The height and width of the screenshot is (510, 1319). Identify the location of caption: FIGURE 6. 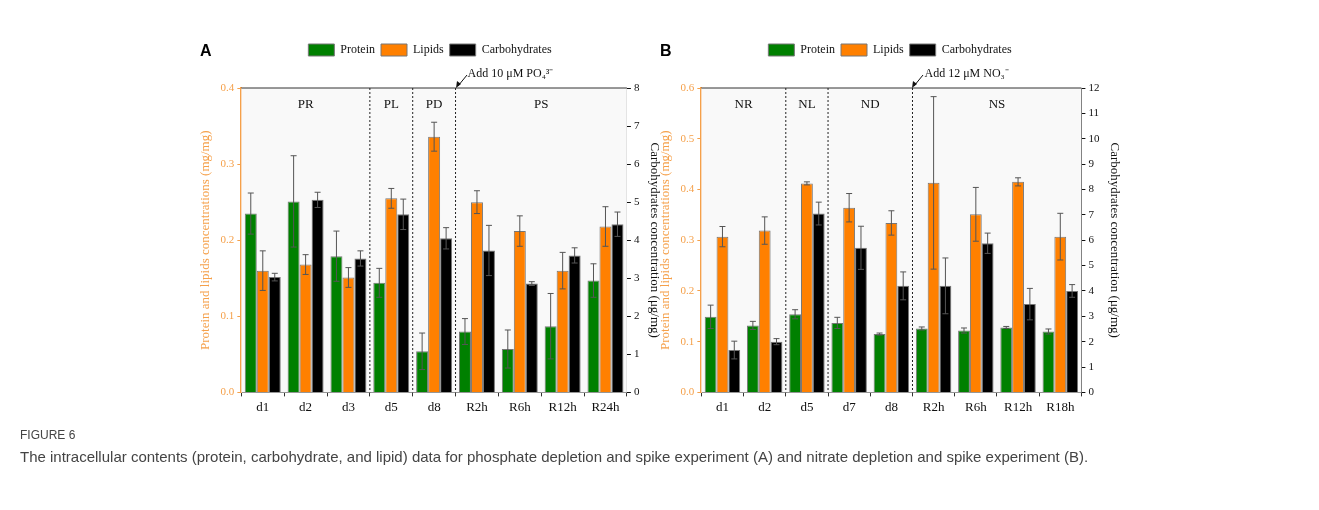
(48, 435).